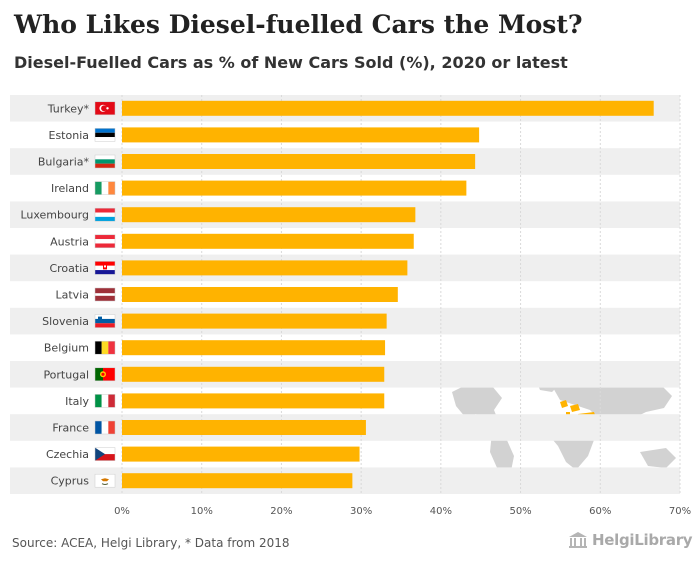  What do you see at coordinates (67, 454) in the screenshot?
I see `category-label: Czechia` at bounding box center [67, 454].